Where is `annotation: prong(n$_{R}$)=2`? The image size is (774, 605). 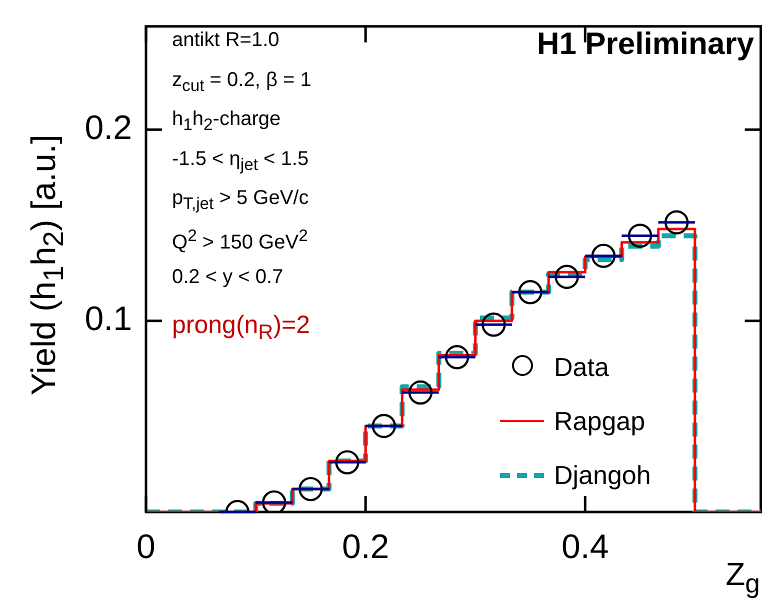
annotation: prong(n$_{R}$)=2 is located at coordinates (242, 328).